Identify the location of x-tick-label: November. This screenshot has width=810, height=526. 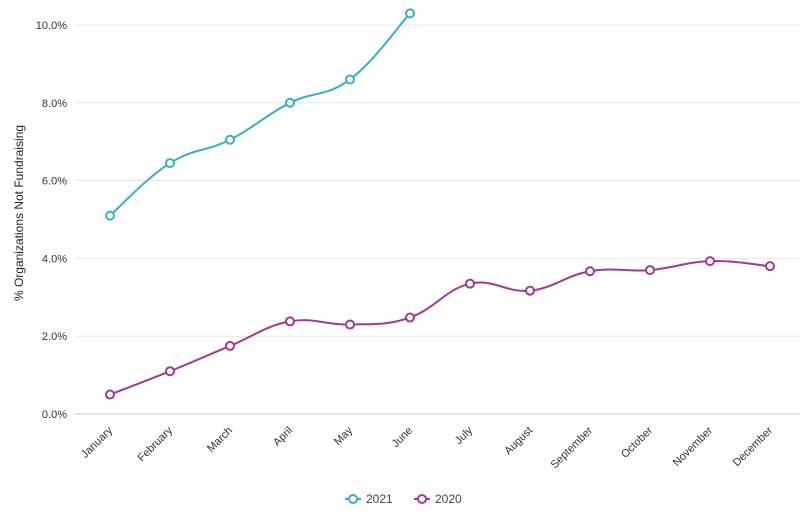
(693, 446).